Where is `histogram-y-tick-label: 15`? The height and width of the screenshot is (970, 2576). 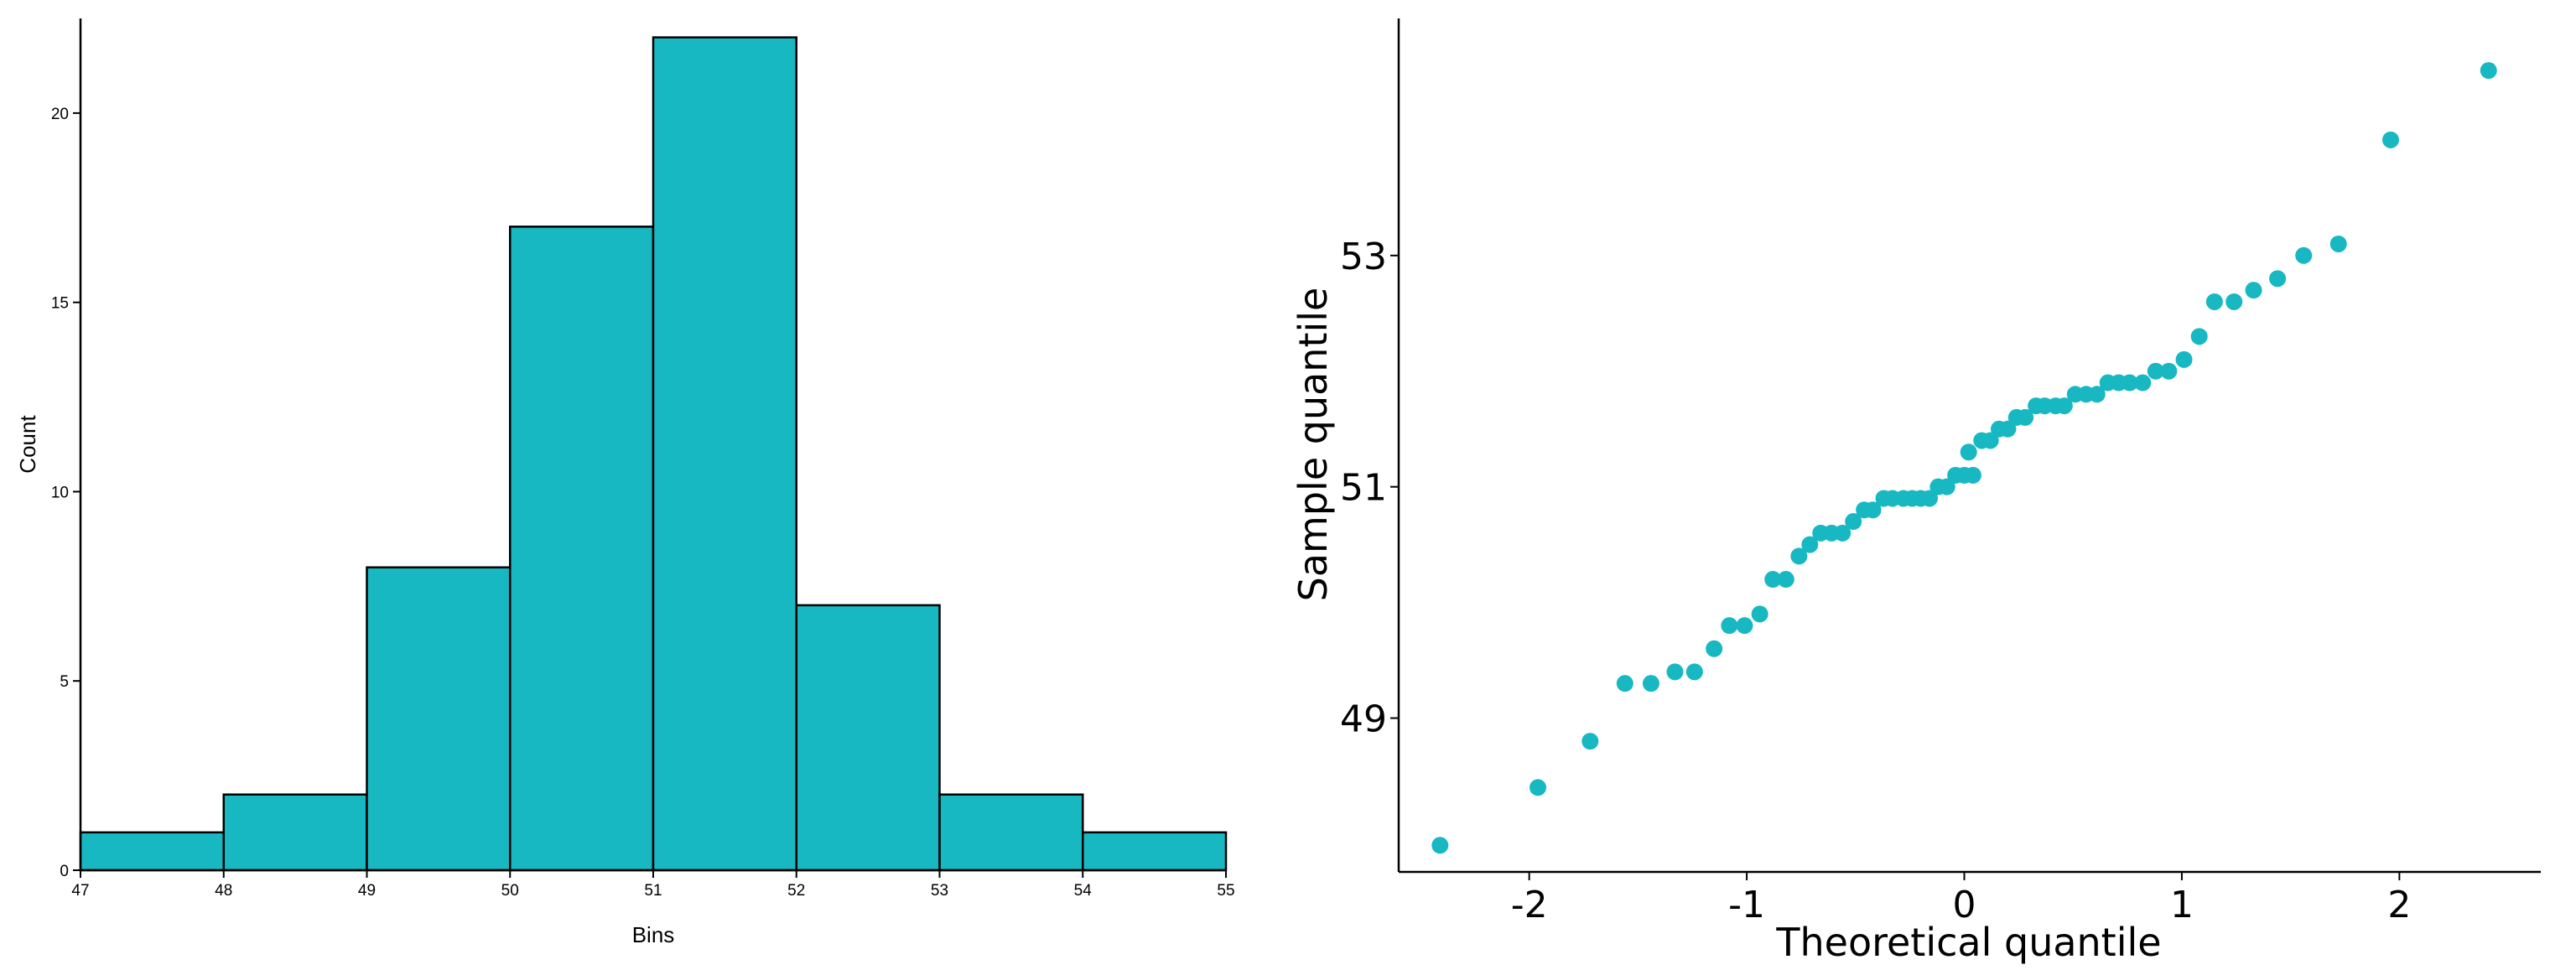 histogram-y-tick-label: 15 is located at coordinates (60, 304).